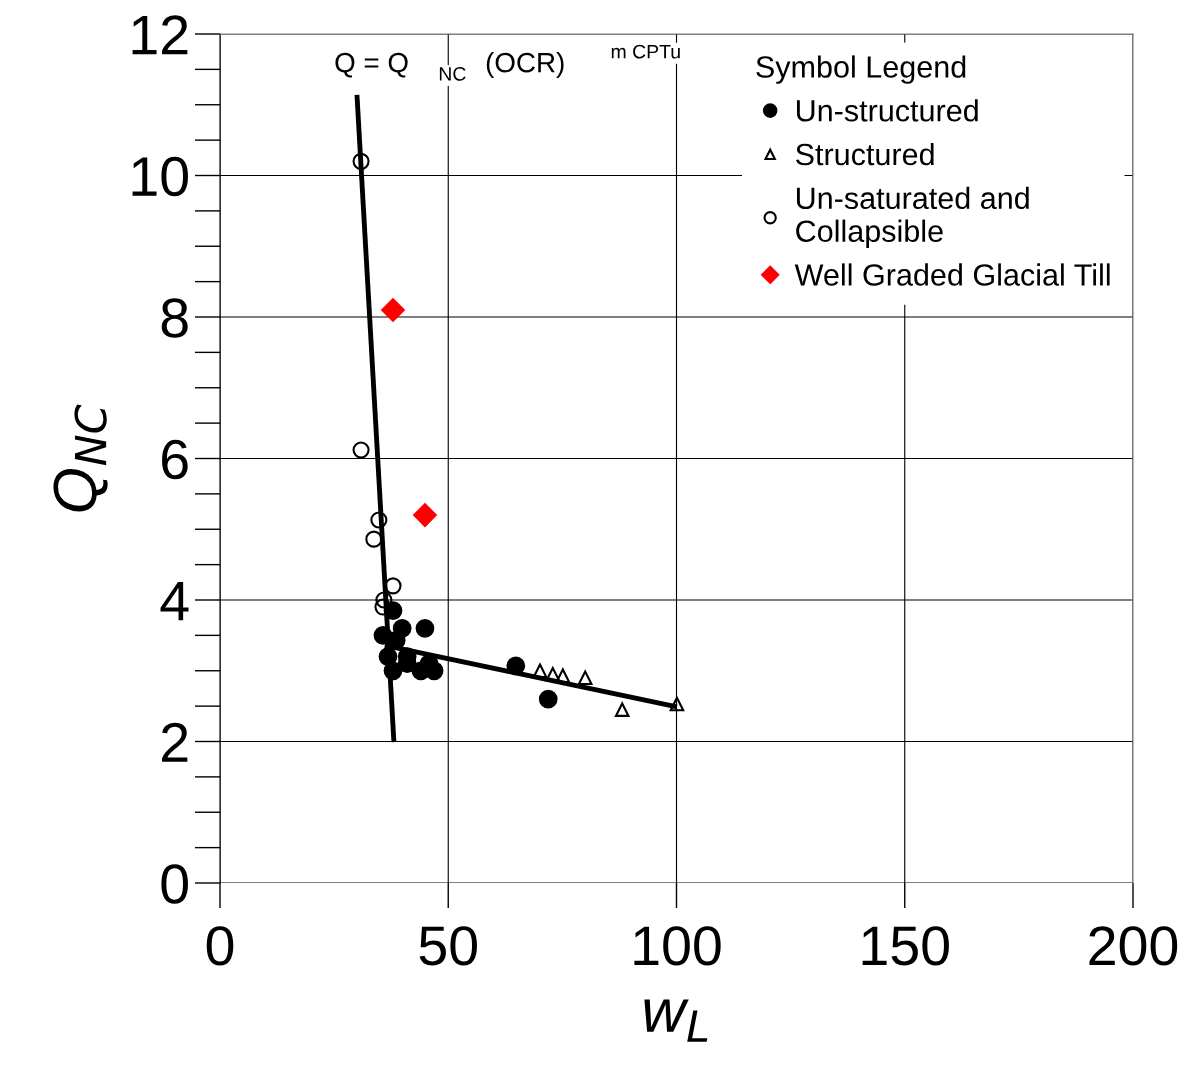 The width and height of the screenshot is (1192, 1077). I want to click on legend-label: Structured, so click(865, 154).